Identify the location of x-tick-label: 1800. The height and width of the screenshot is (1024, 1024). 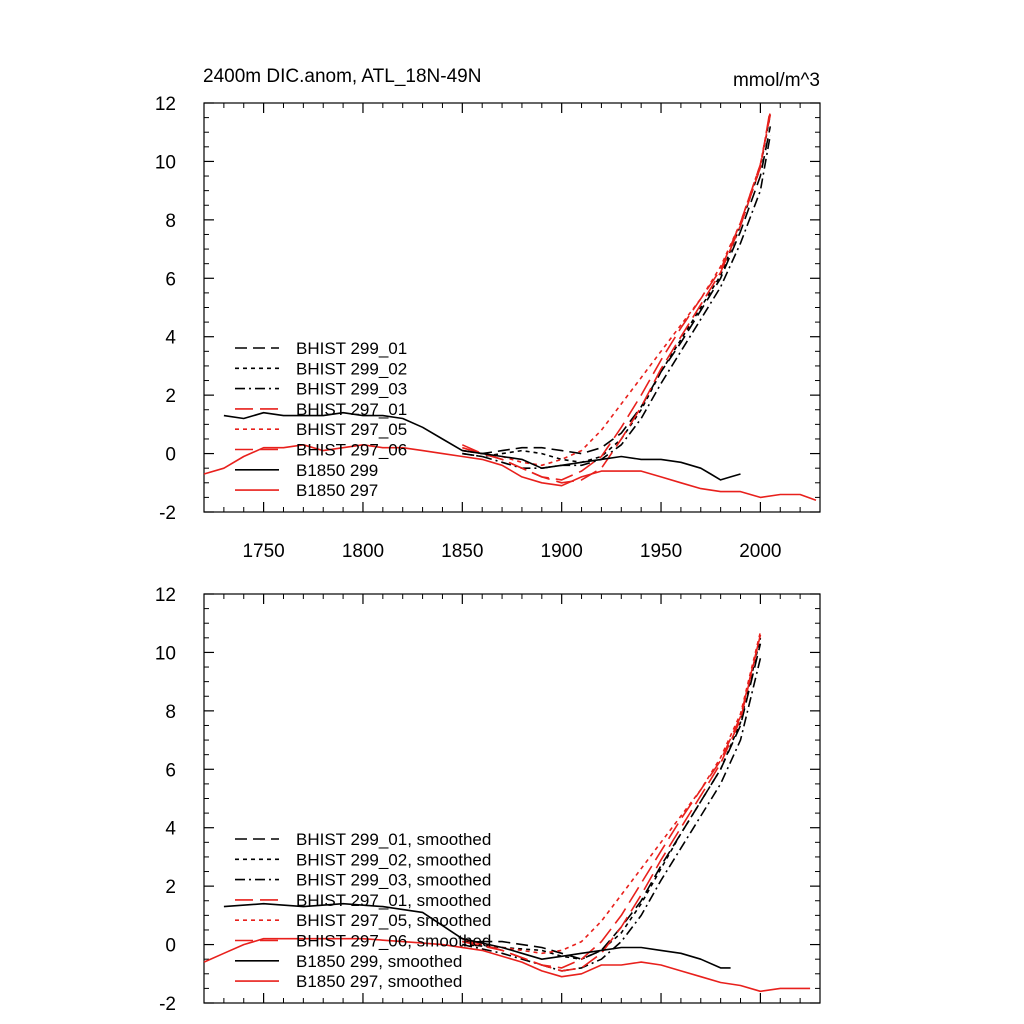
(363, 551).